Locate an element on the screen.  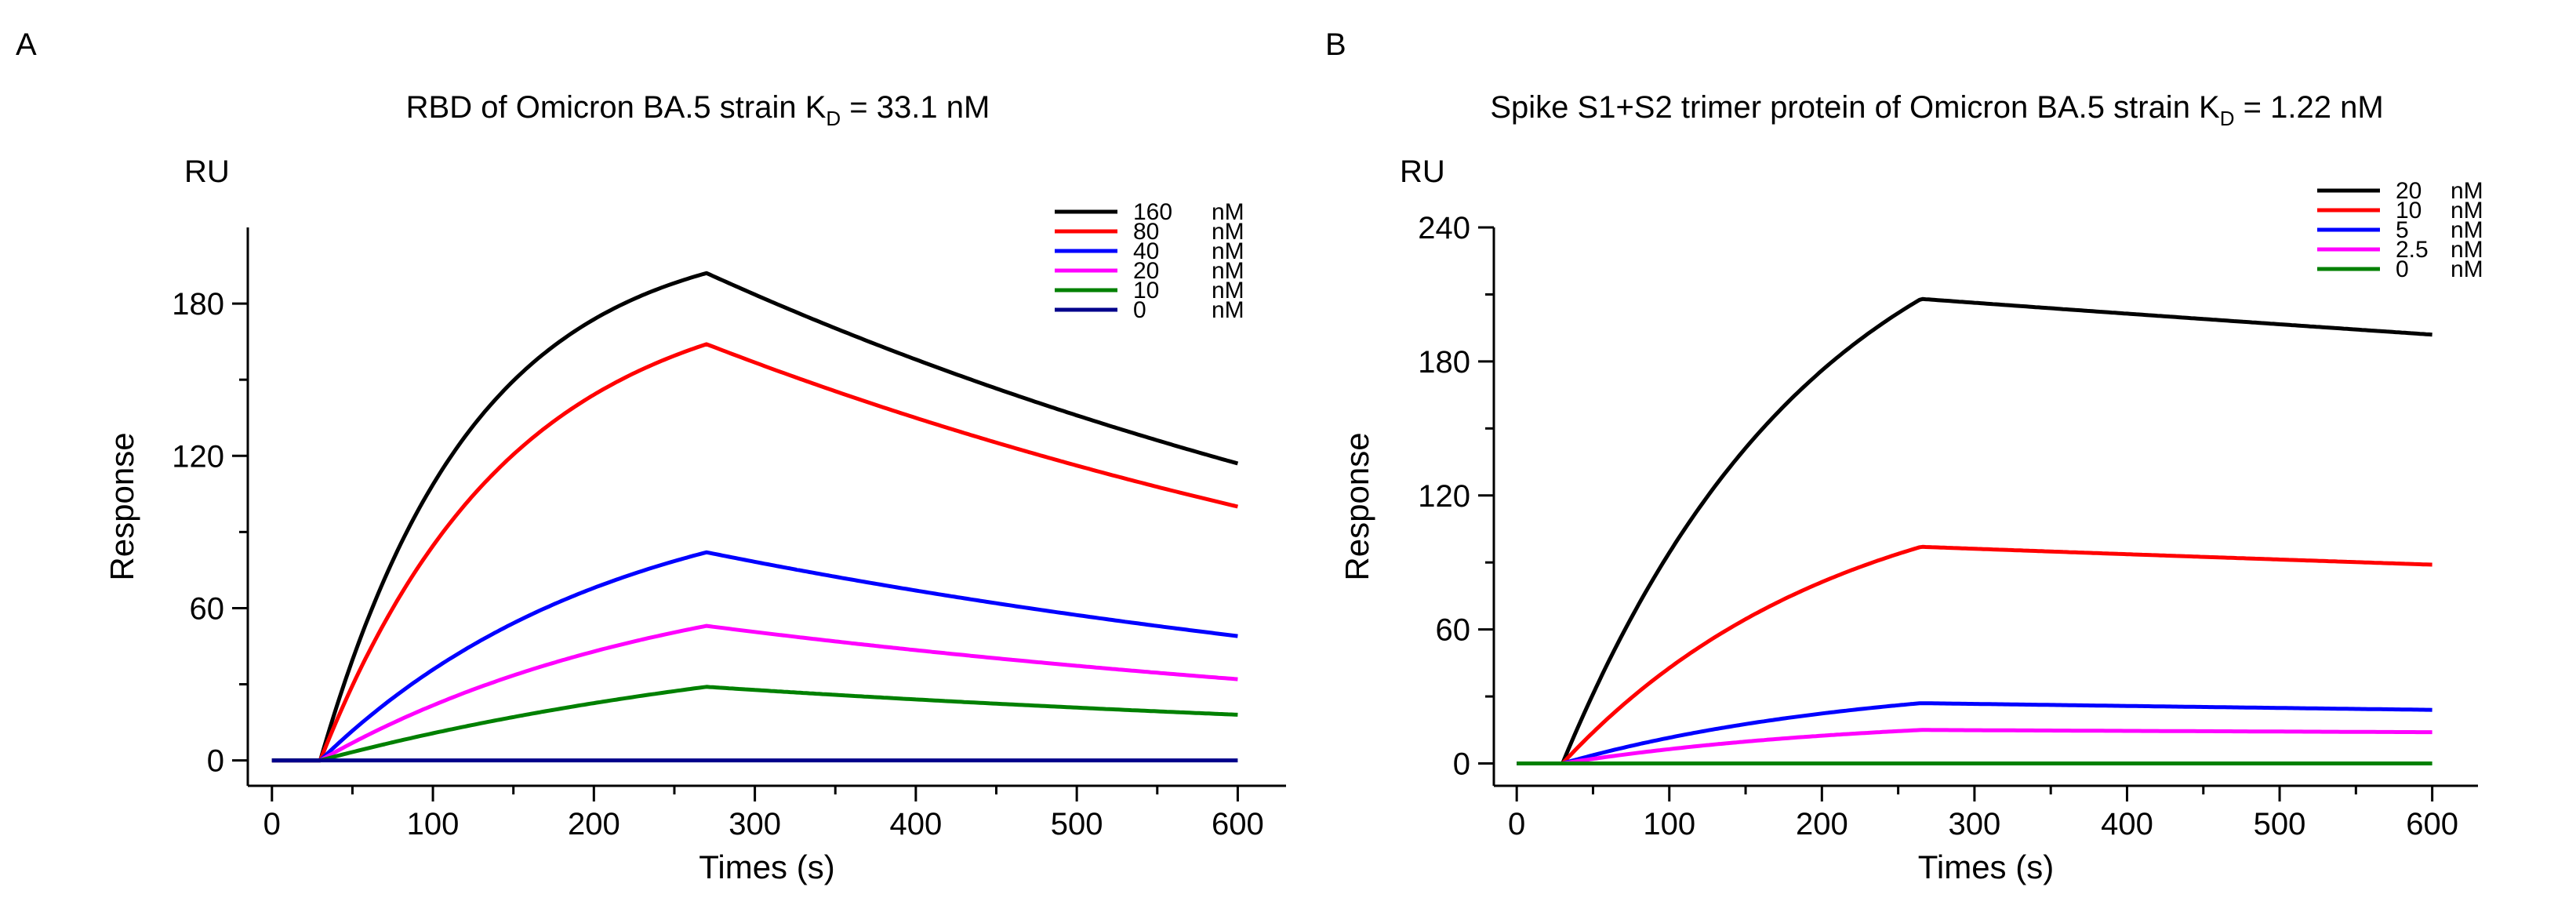
panel-label: B is located at coordinates (1335, 44).